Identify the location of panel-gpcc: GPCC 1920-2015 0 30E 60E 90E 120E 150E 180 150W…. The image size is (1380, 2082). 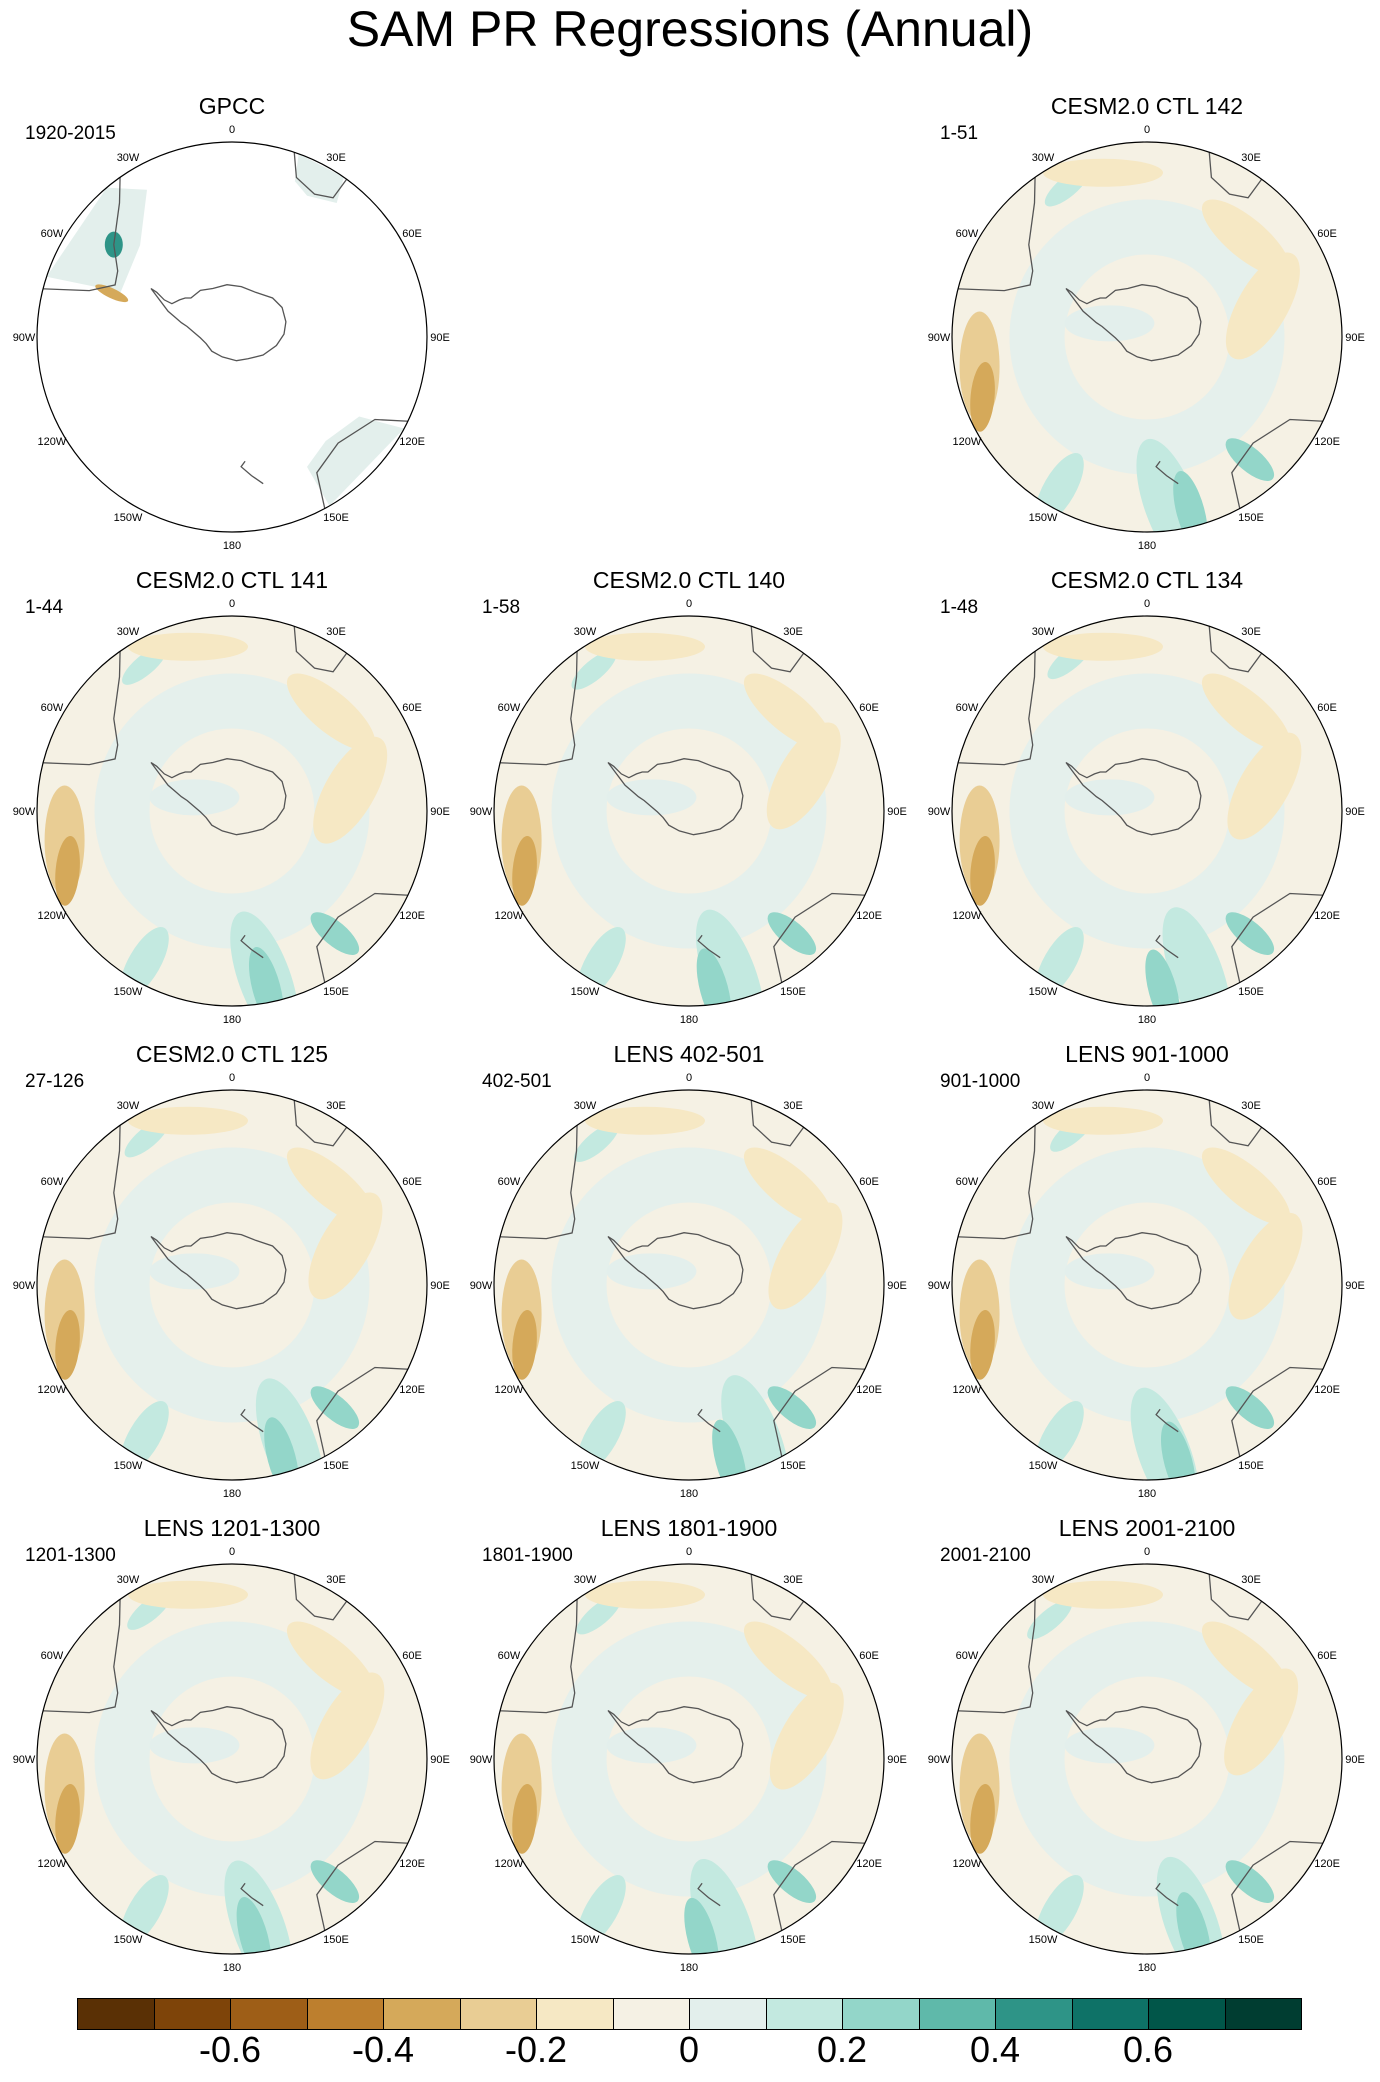
(231, 327).